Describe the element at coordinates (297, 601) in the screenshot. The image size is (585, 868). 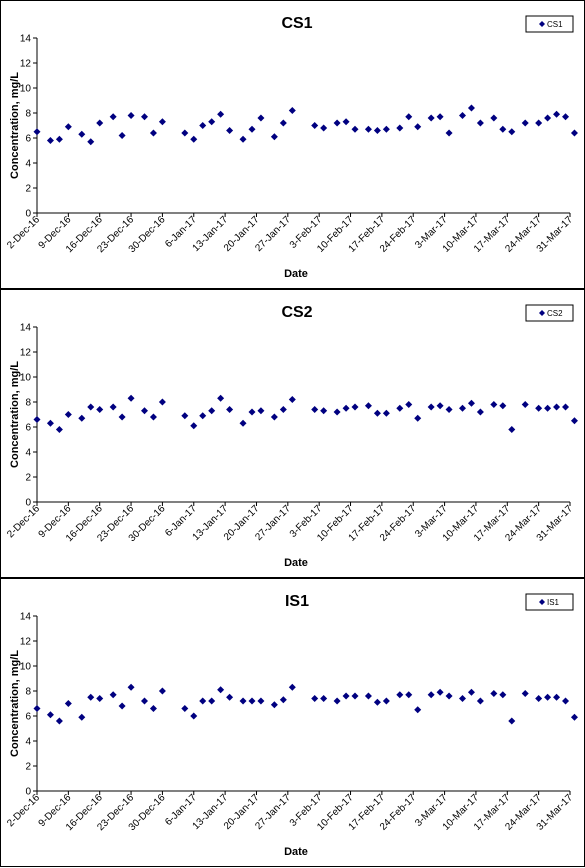
I see `chart-title: IS1` at that location.